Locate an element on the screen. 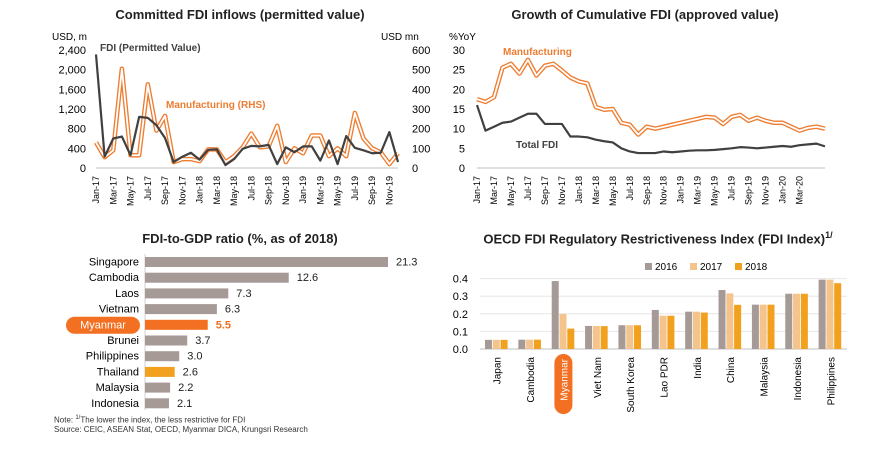  value-label: 2.2 is located at coordinates (185, 388).